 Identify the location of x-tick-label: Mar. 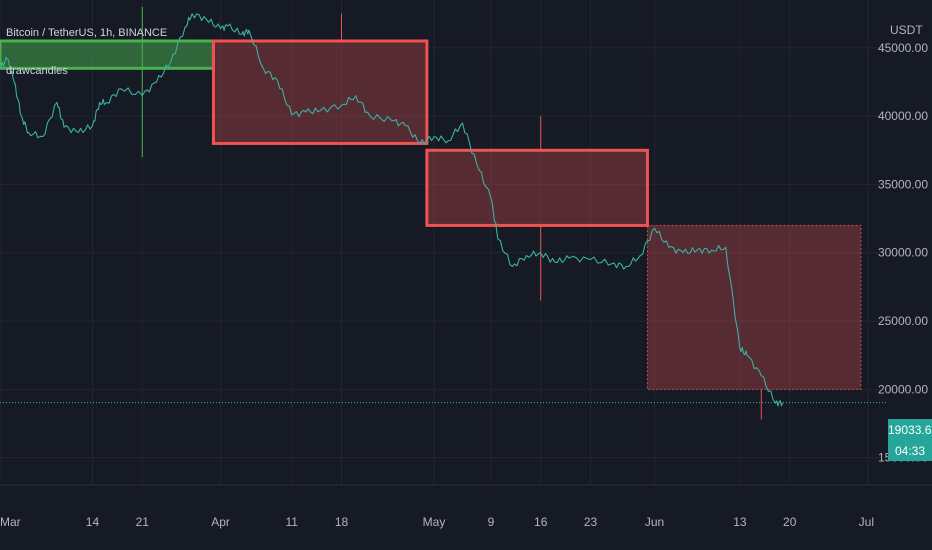
(10, 522).